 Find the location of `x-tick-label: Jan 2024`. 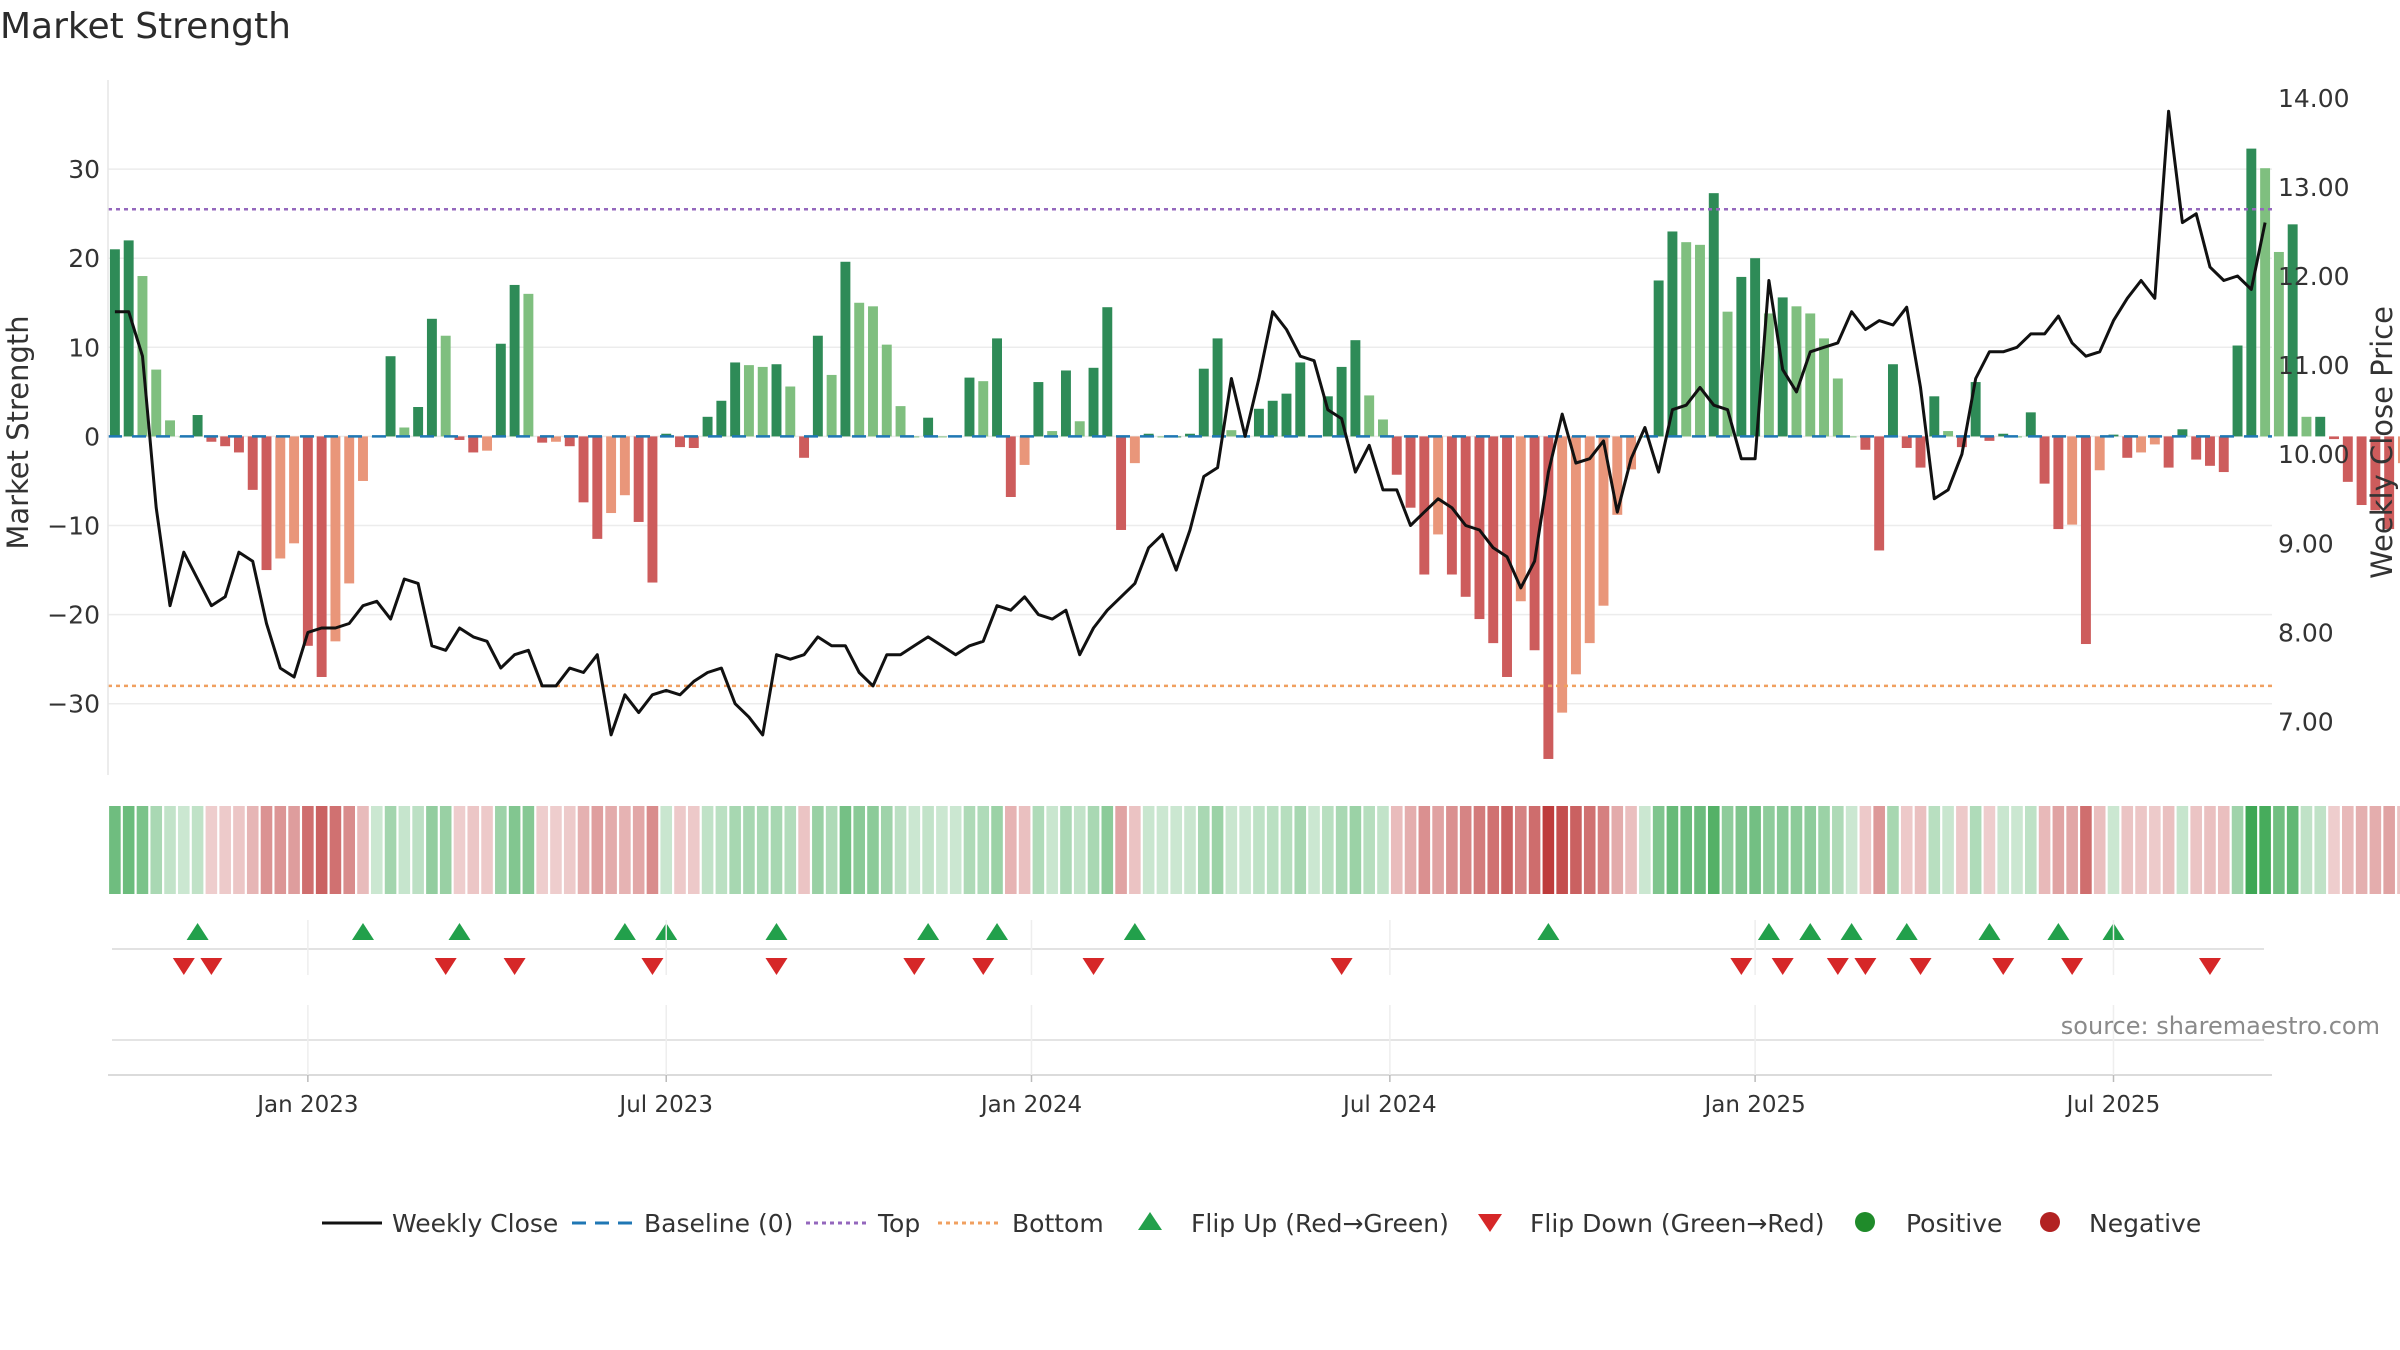

x-tick-label: Jan 2024 is located at coordinates (1030, 1105).